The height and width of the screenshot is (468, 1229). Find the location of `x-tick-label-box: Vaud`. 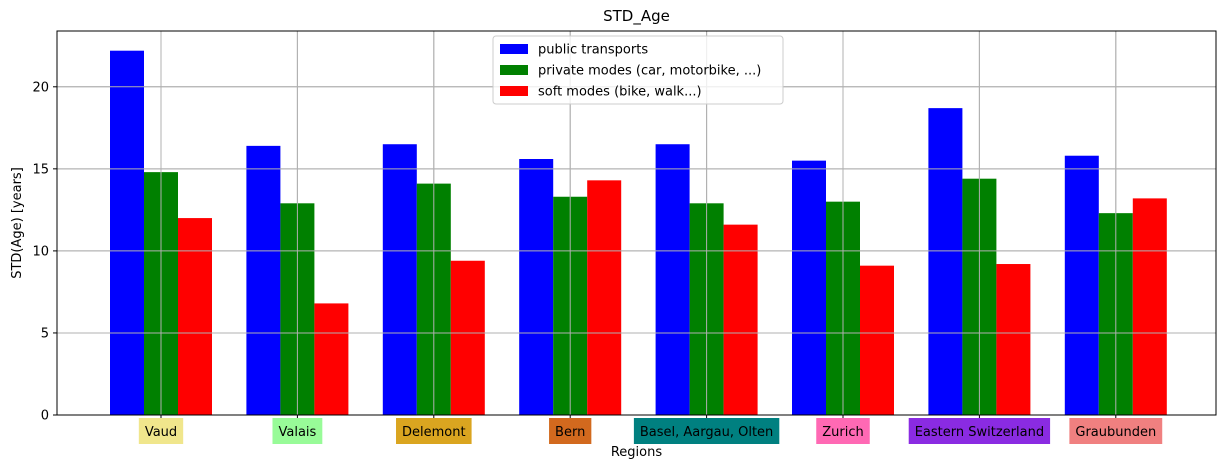

x-tick-label-box: Vaud is located at coordinates (161, 431).